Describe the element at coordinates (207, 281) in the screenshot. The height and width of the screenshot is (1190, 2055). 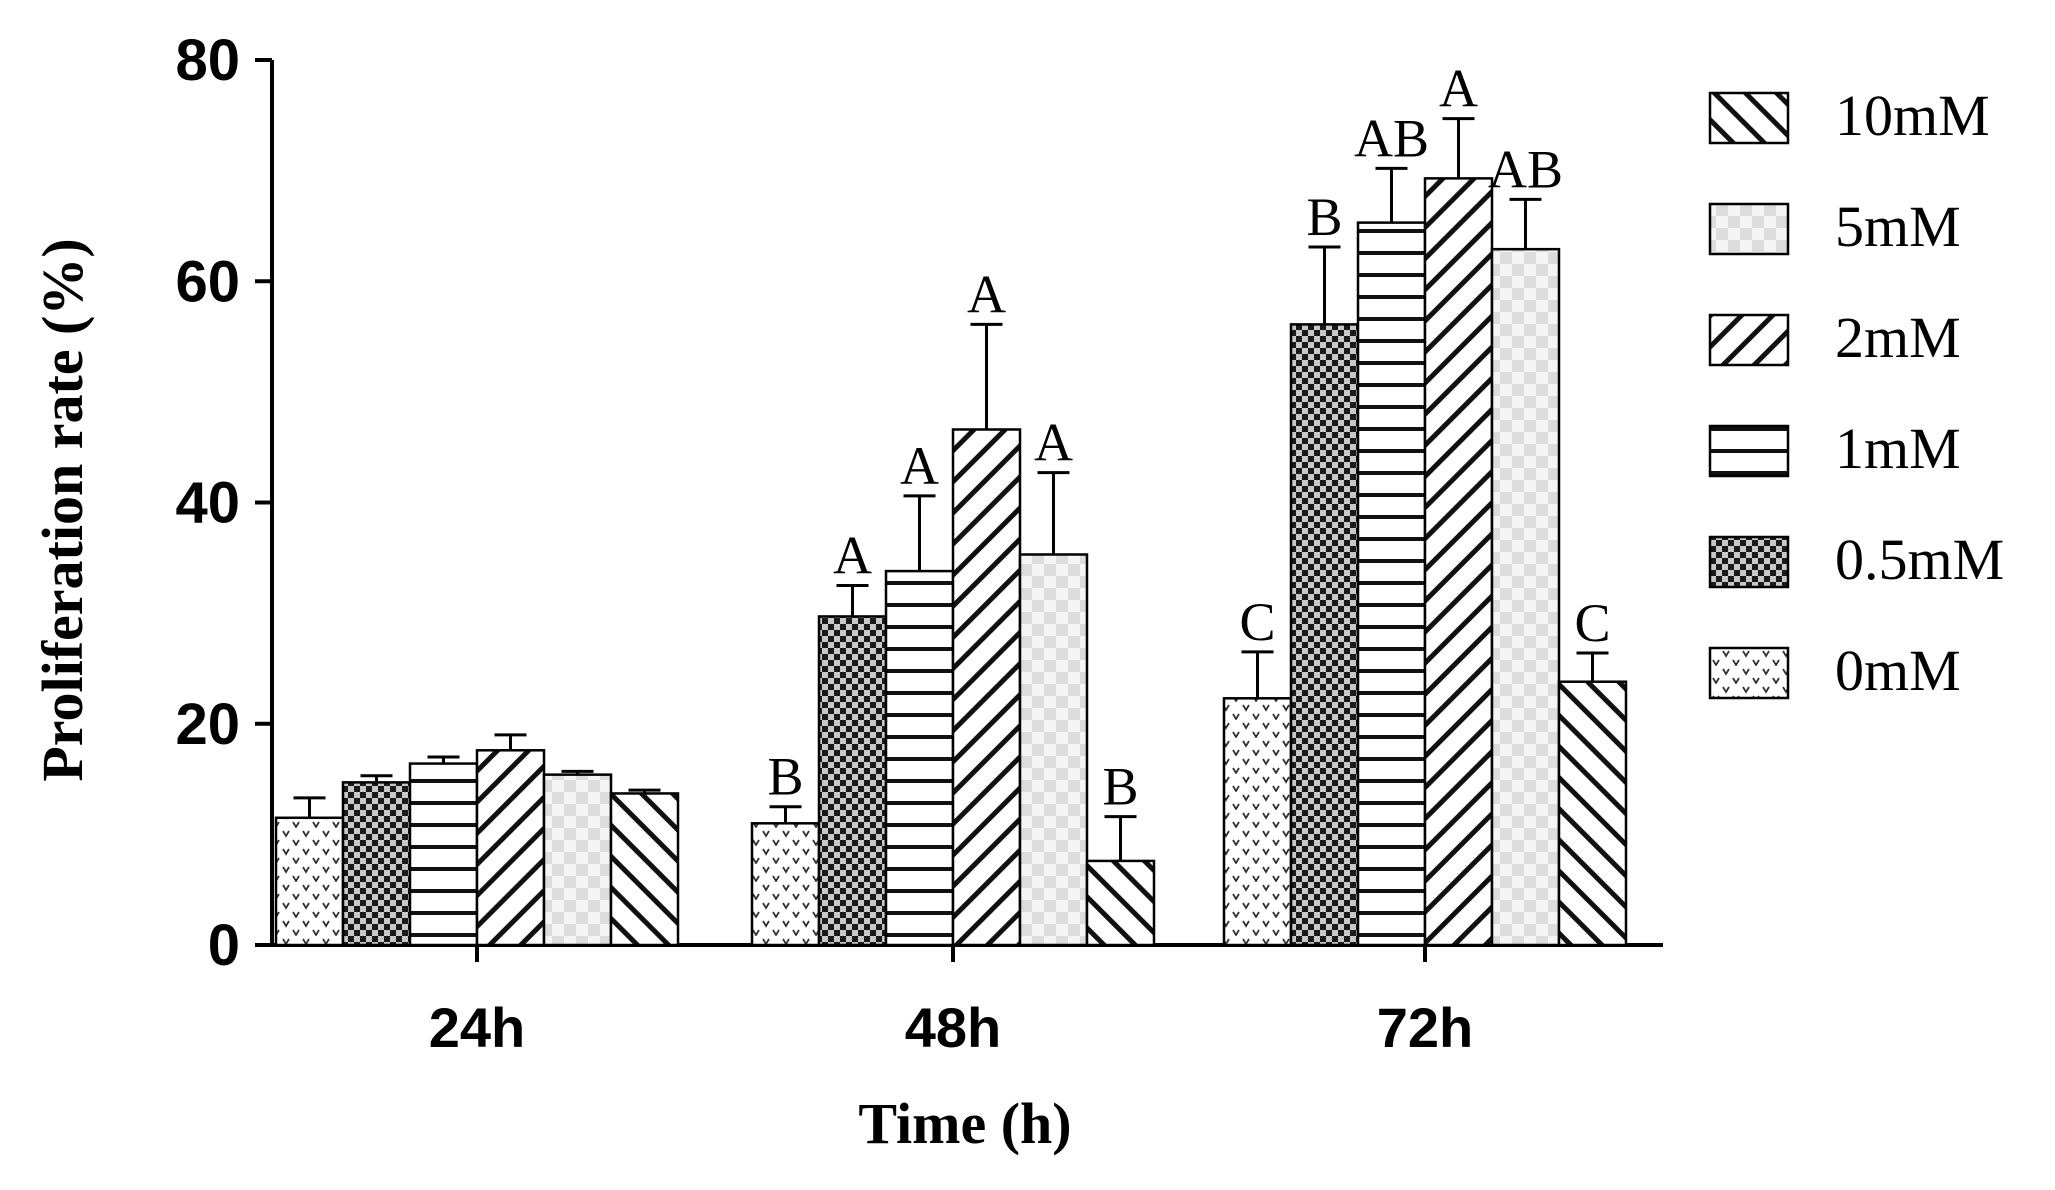
I see `y-tick-label: 60` at that location.